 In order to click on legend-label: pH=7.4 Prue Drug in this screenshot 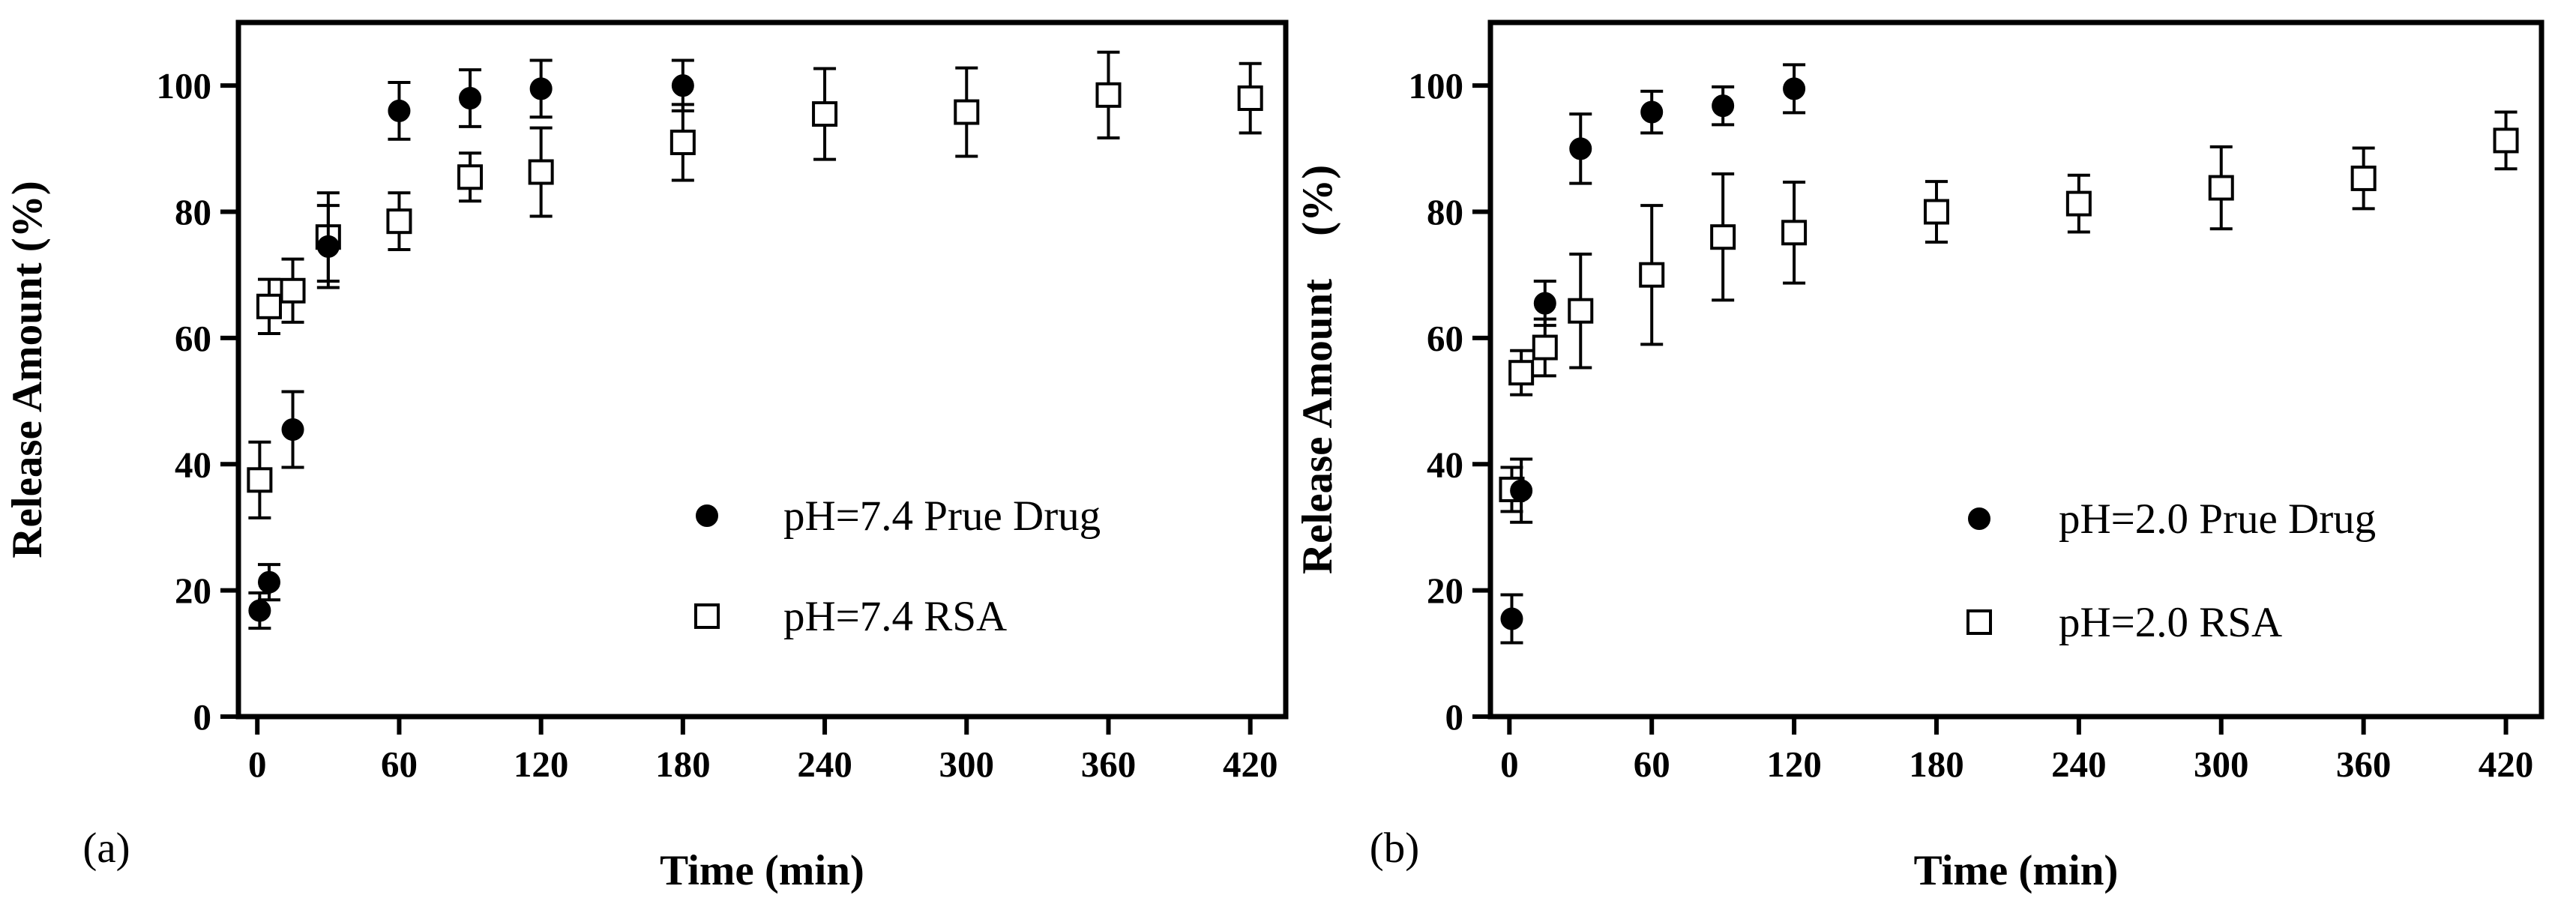, I will do `click(942, 516)`.